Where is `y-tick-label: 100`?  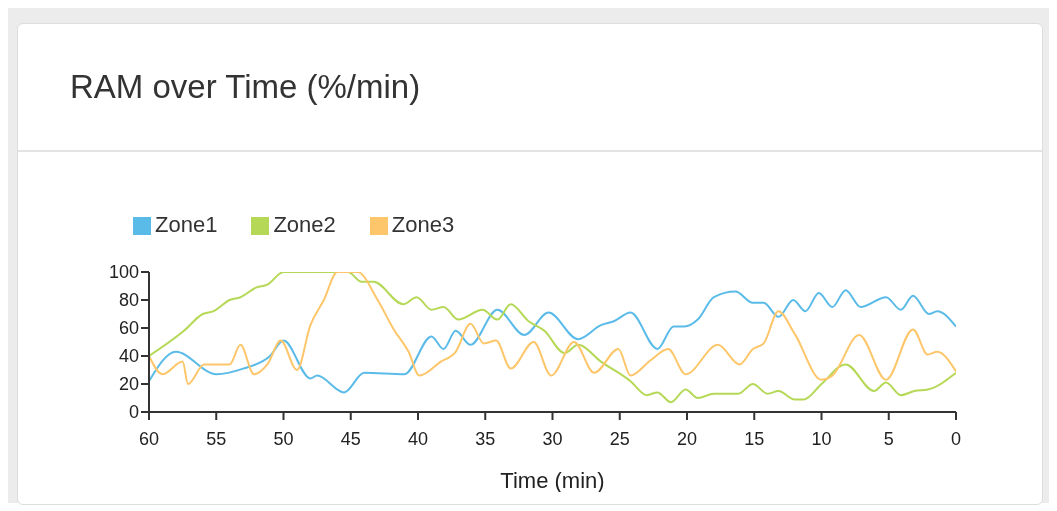
y-tick-label: 100 is located at coordinates (123, 272).